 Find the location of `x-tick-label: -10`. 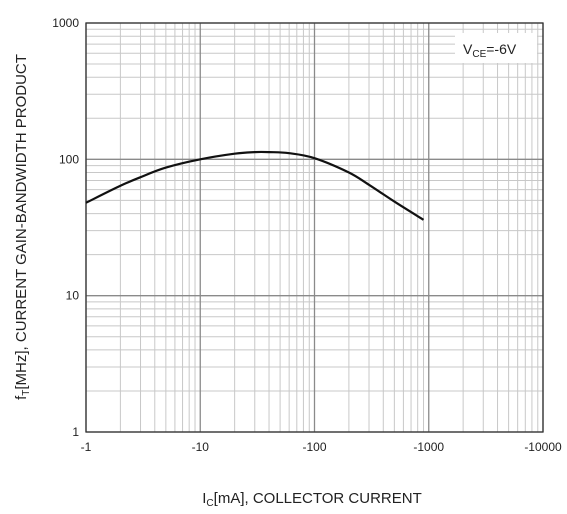

x-tick-label: -10 is located at coordinates (201, 447).